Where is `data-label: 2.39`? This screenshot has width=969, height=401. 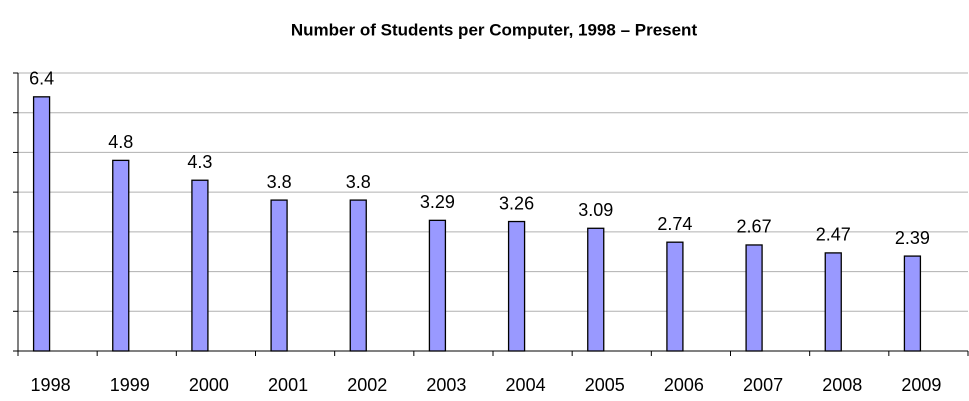
data-label: 2.39 is located at coordinates (912, 238).